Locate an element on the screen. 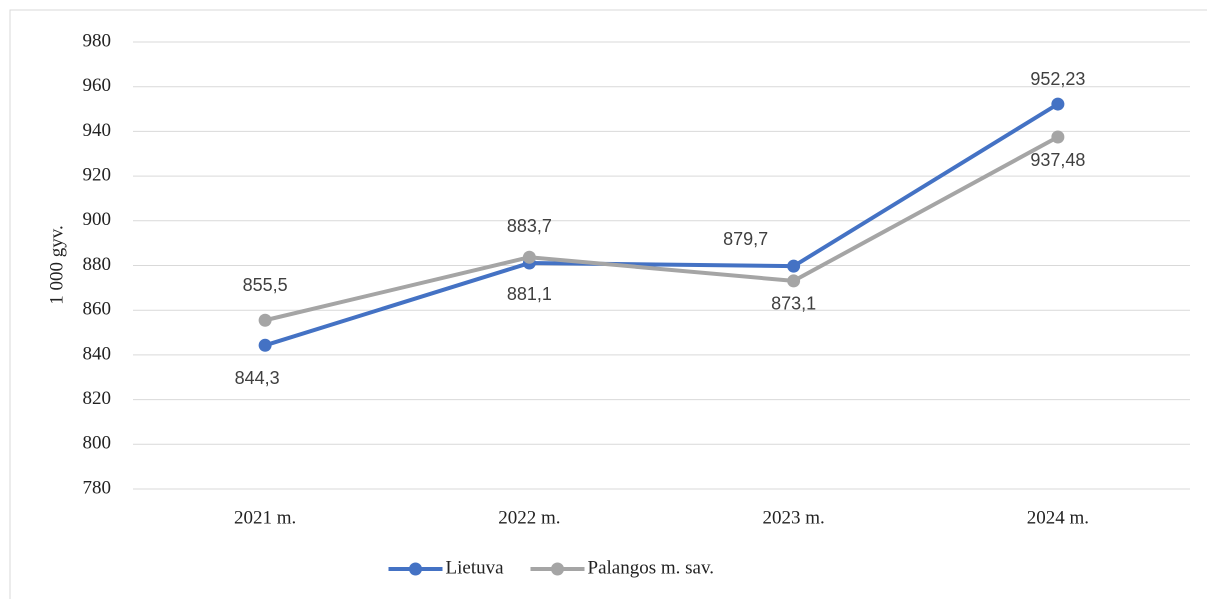 This screenshot has width=1207, height=599. x-tick-label: 2023 m. is located at coordinates (793, 517).